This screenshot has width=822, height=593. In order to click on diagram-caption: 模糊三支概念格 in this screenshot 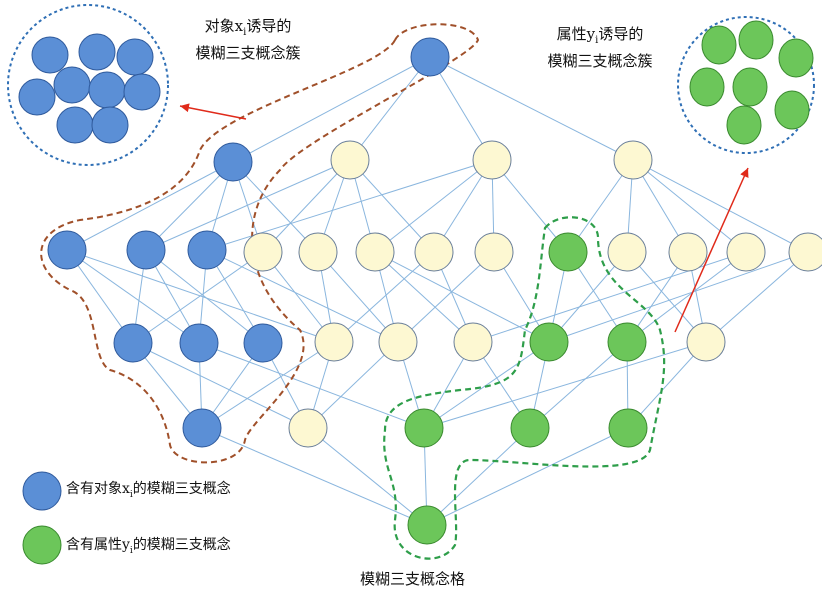, I will do `click(412, 578)`.